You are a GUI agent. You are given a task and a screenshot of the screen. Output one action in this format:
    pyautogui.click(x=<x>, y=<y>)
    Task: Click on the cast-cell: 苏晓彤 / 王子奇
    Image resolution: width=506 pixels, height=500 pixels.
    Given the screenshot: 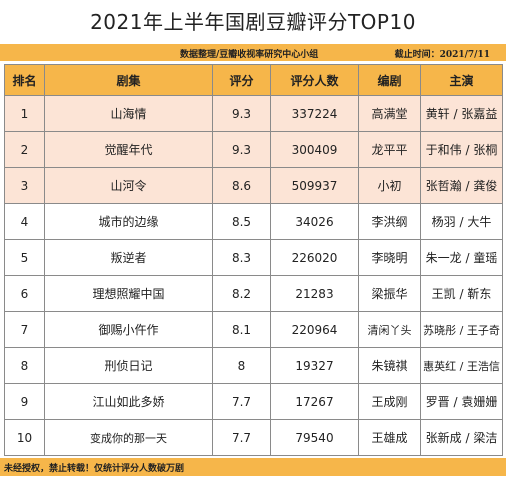 What is the action you would take?
    pyautogui.click(x=461, y=329)
    